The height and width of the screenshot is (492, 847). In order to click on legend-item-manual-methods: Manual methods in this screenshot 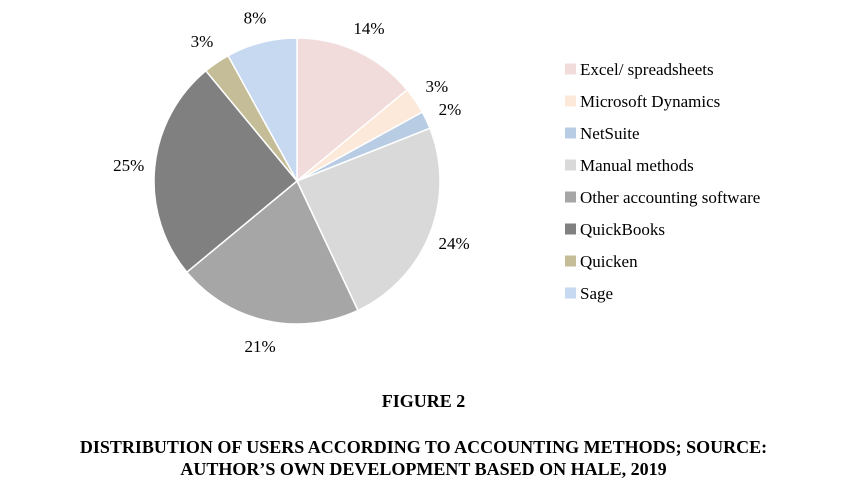, I will do `click(629, 165)`.